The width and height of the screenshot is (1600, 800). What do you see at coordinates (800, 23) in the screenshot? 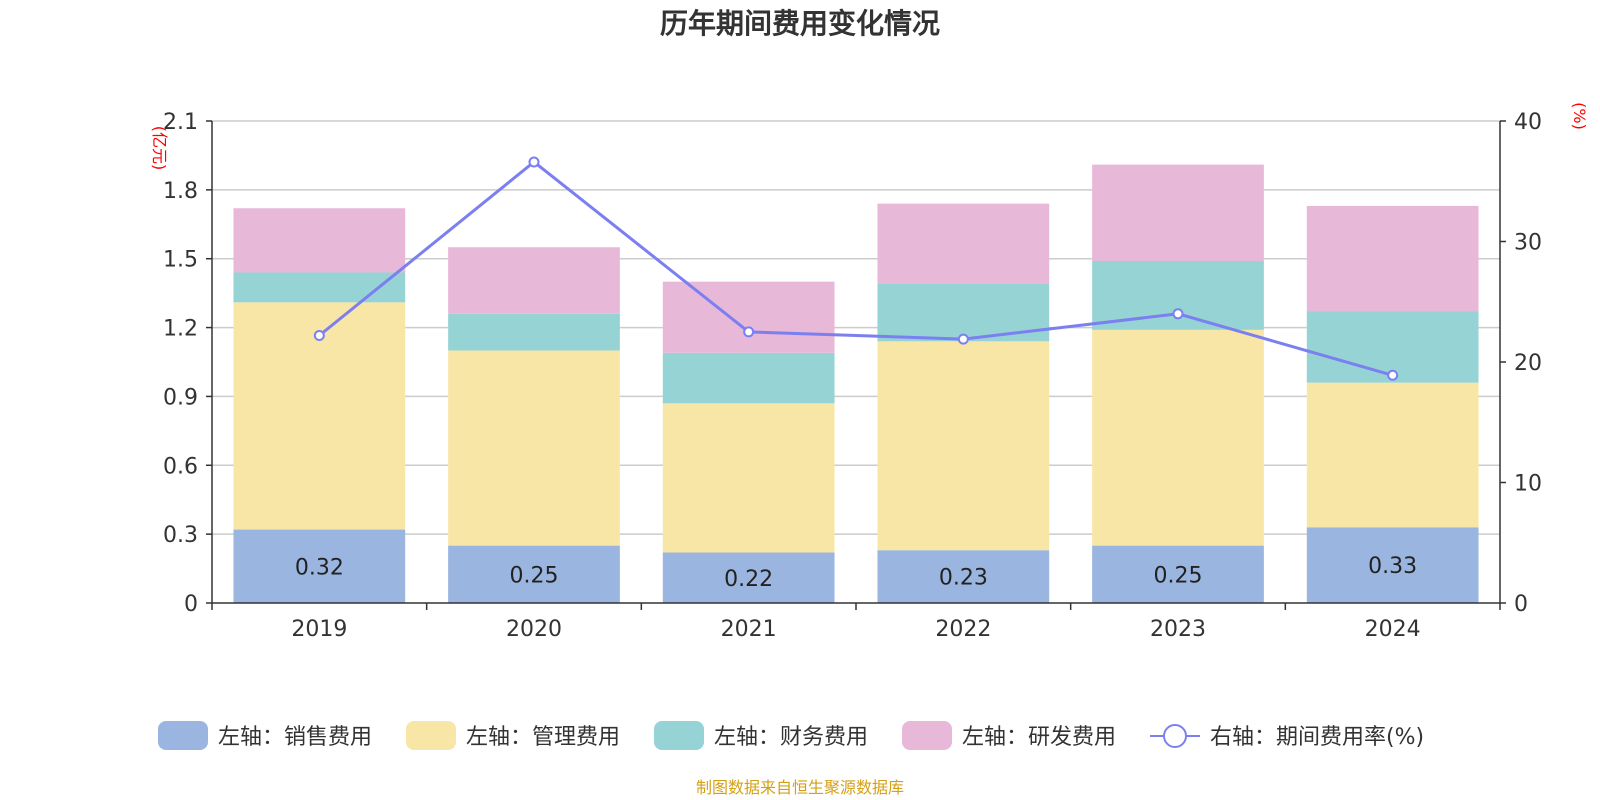
I see `chart-title: 历年期间费用变化情况` at bounding box center [800, 23].